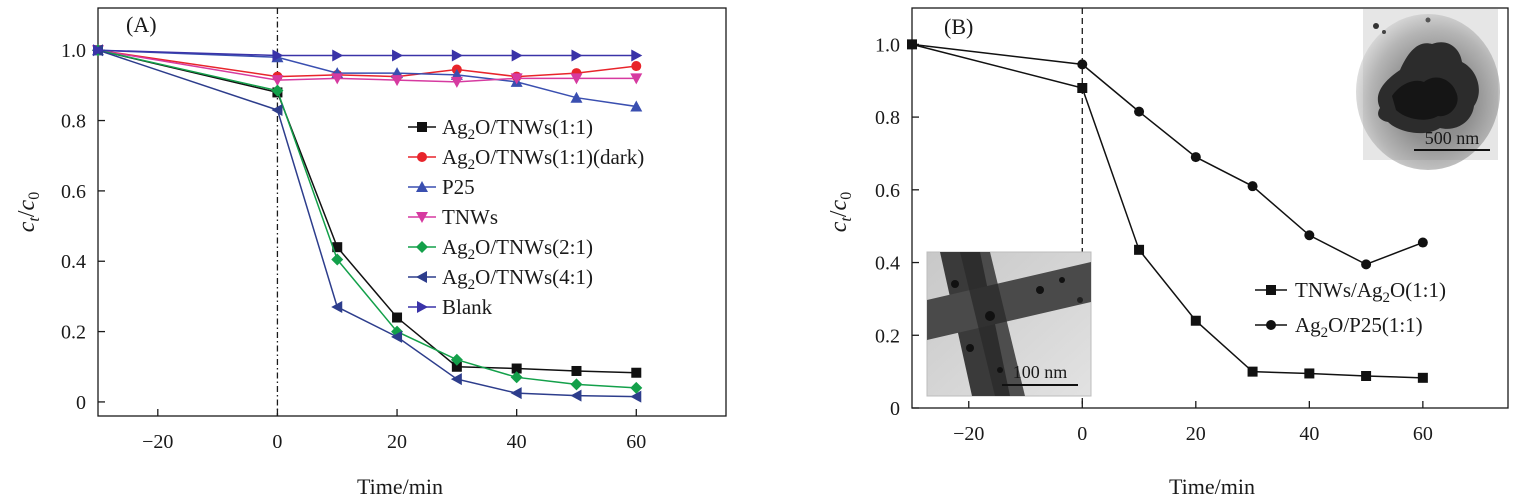 This screenshot has width=1522, height=502. Describe the element at coordinates (458, 187) in the screenshot. I see `legend-label: P25` at that location.